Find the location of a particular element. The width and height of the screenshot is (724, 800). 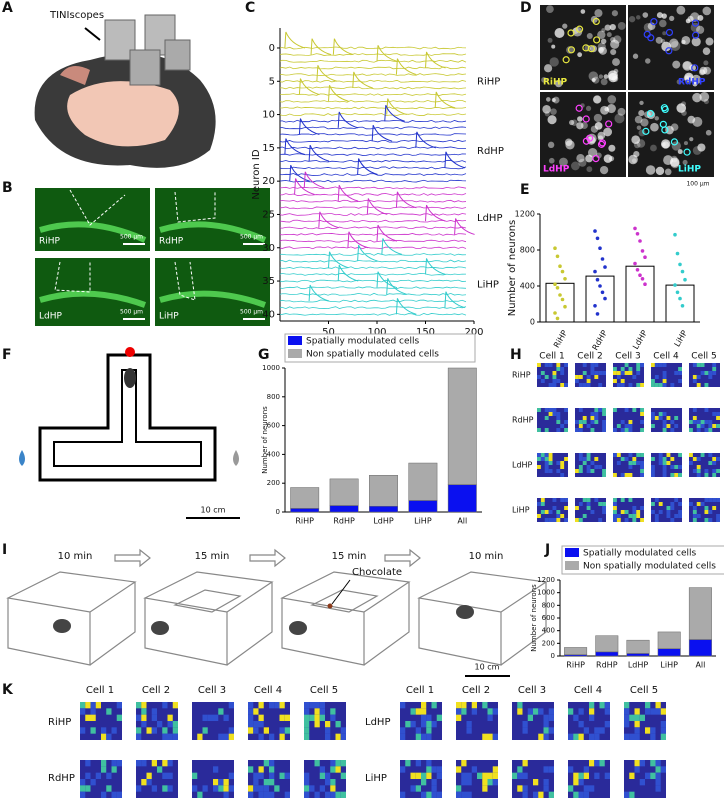

panel-letter: D is located at coordinates (526, 8).